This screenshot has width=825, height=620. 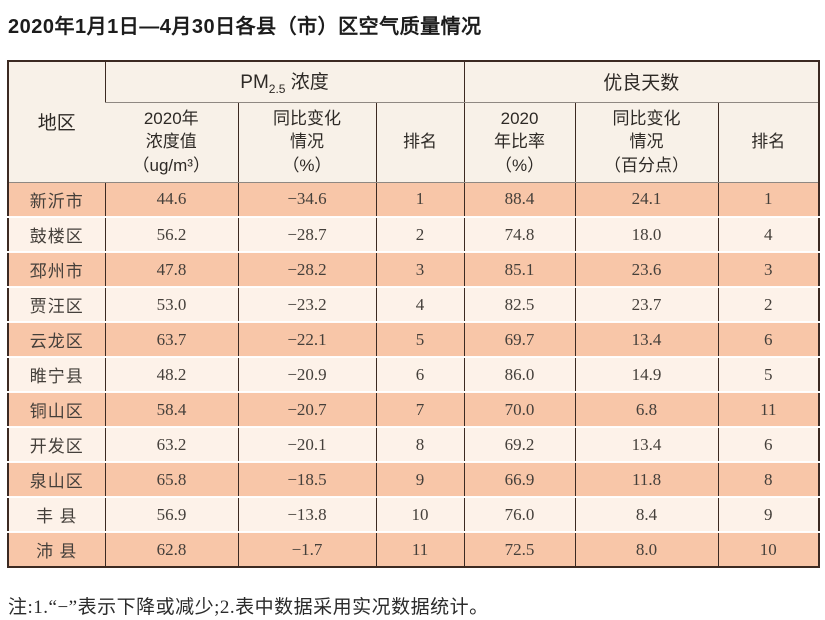 I want to click on table-row: 睢宁县 48.2 −20.9 6 86.0 14.9 5, so click(x=414, y=374).